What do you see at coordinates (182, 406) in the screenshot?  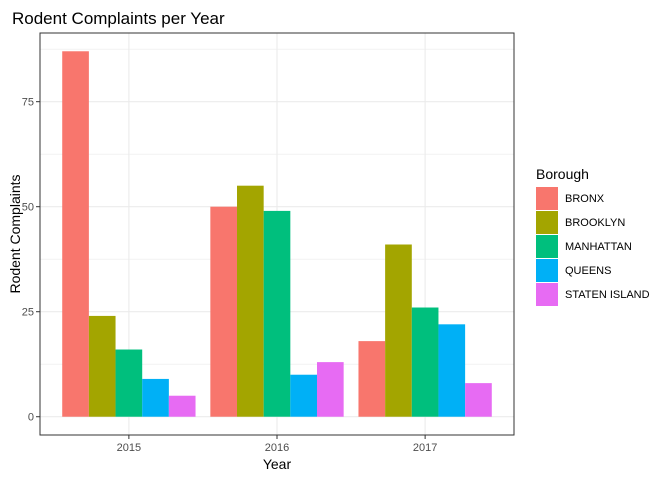 I see `bar-staten-island-2015` at bounding box center [182, 406].